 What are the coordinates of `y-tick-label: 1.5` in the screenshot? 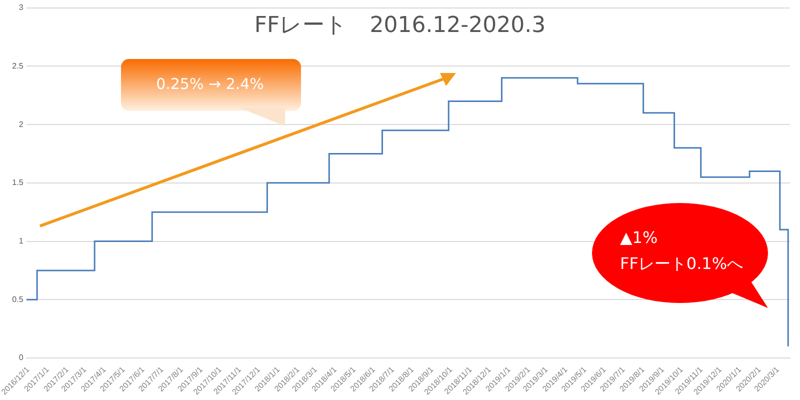 It's located at (18, 183).